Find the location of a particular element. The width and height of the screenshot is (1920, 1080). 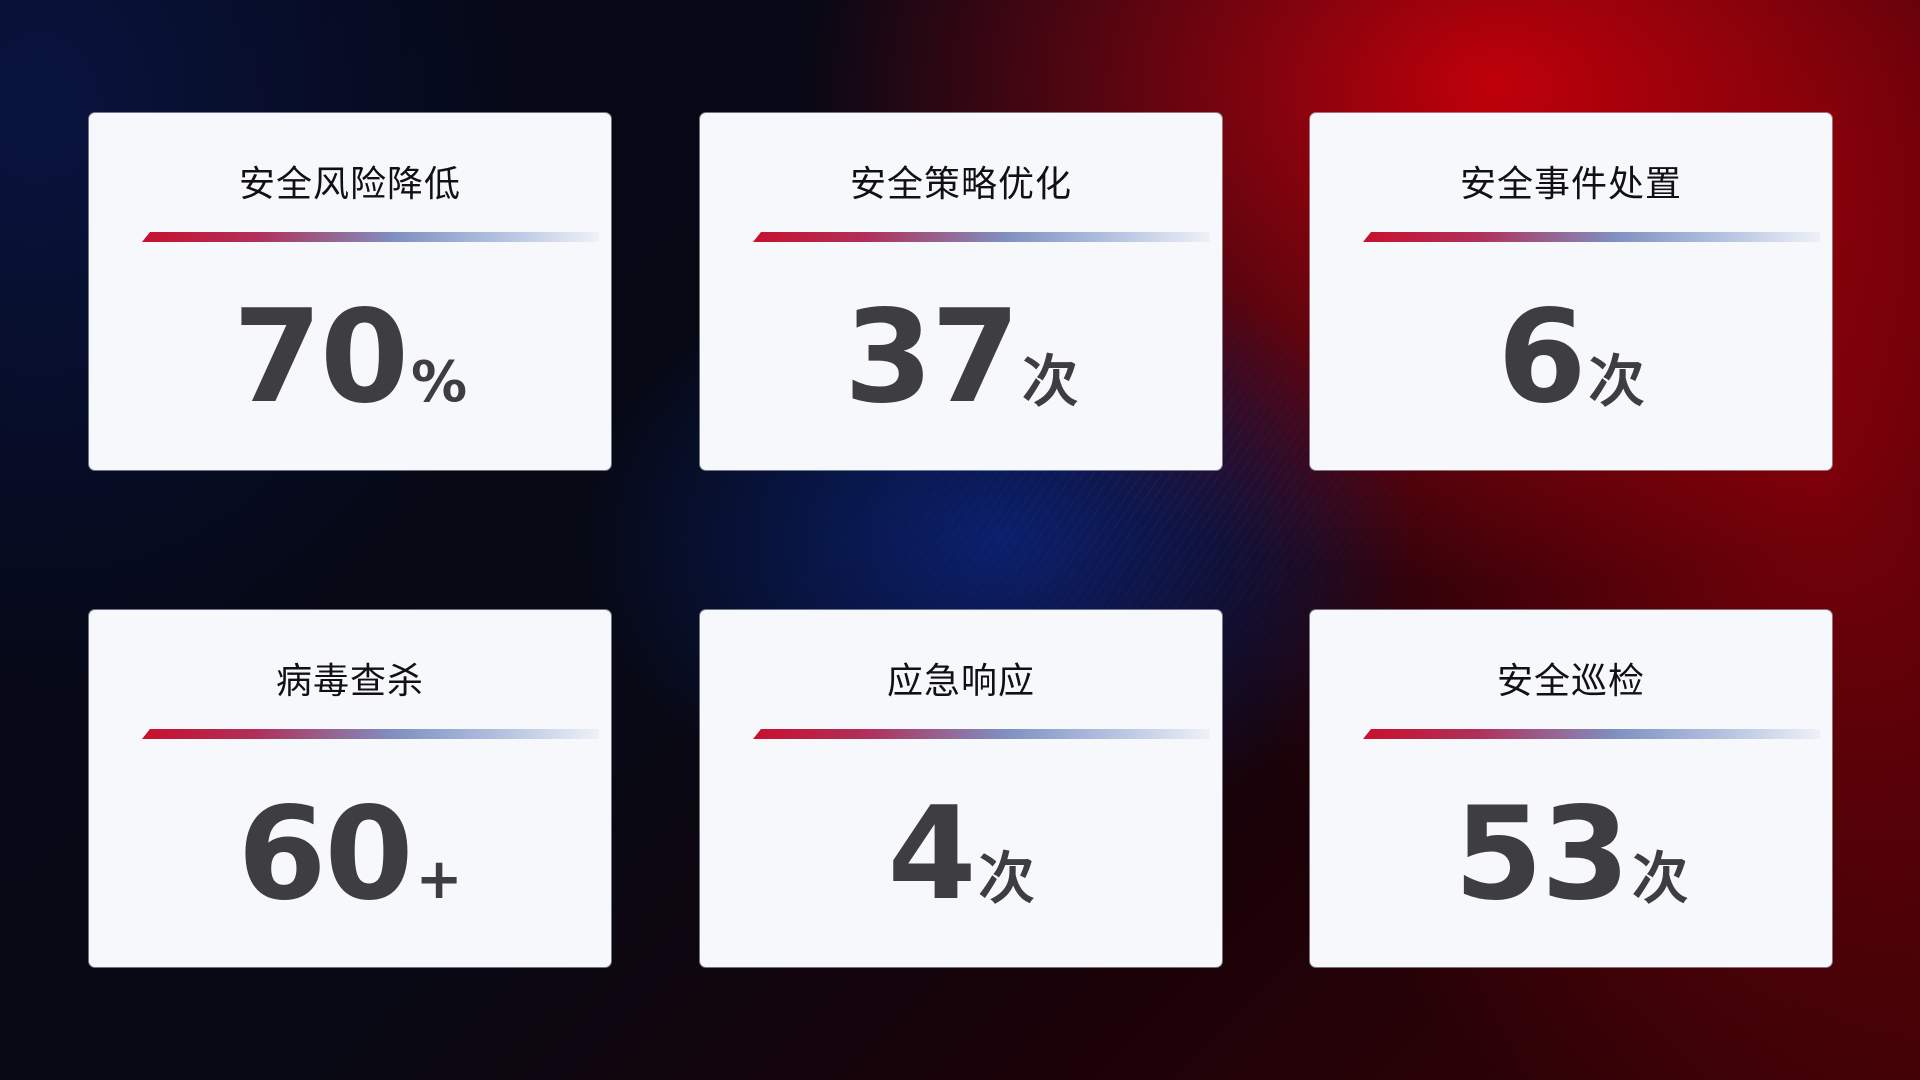

value-number: 6 is located at coordinates (1541, 357).